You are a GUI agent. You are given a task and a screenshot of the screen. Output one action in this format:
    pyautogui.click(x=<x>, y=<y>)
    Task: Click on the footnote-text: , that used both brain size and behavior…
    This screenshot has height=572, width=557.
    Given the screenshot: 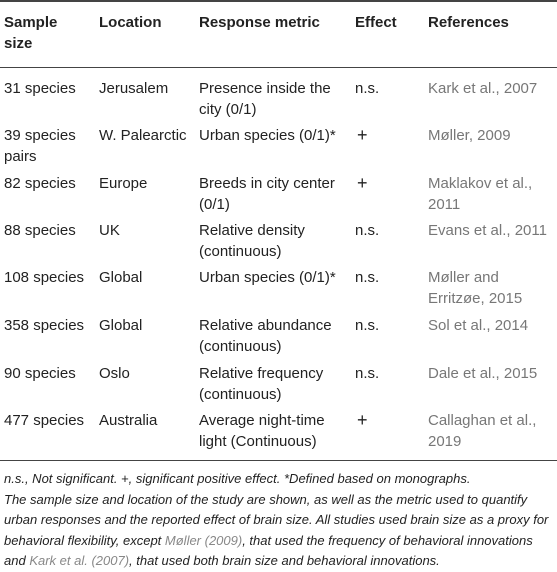 What is the action you would take?
    pyautogui.click(x=284, y=560)
    